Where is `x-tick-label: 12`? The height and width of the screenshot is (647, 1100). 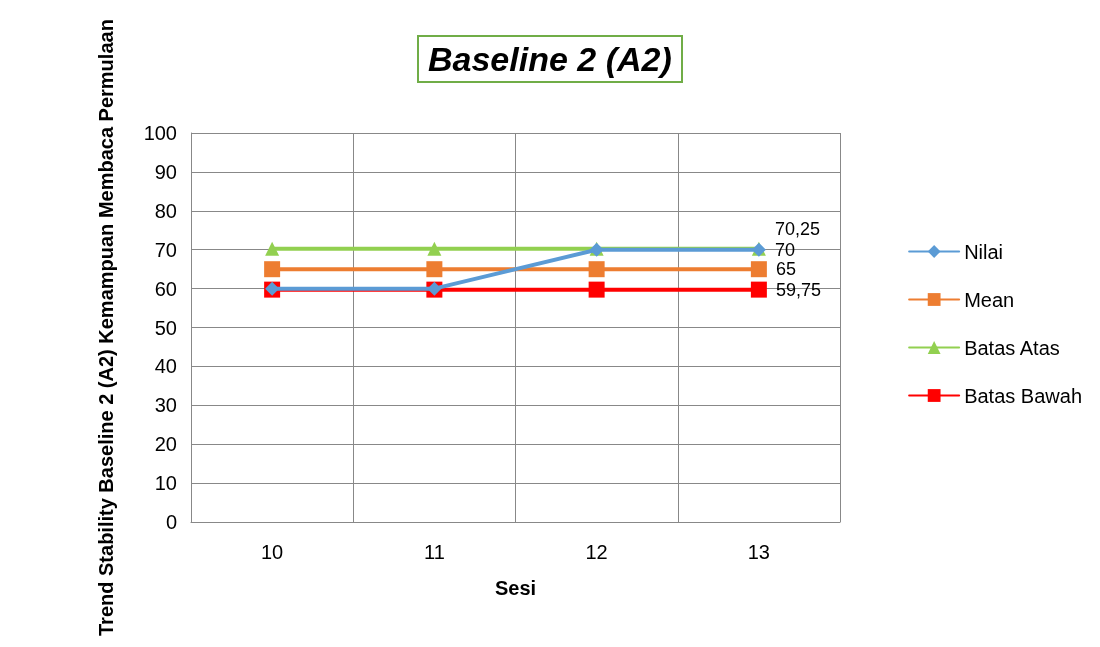 x-tick-label: 12 is located at coordinates (596, 552).